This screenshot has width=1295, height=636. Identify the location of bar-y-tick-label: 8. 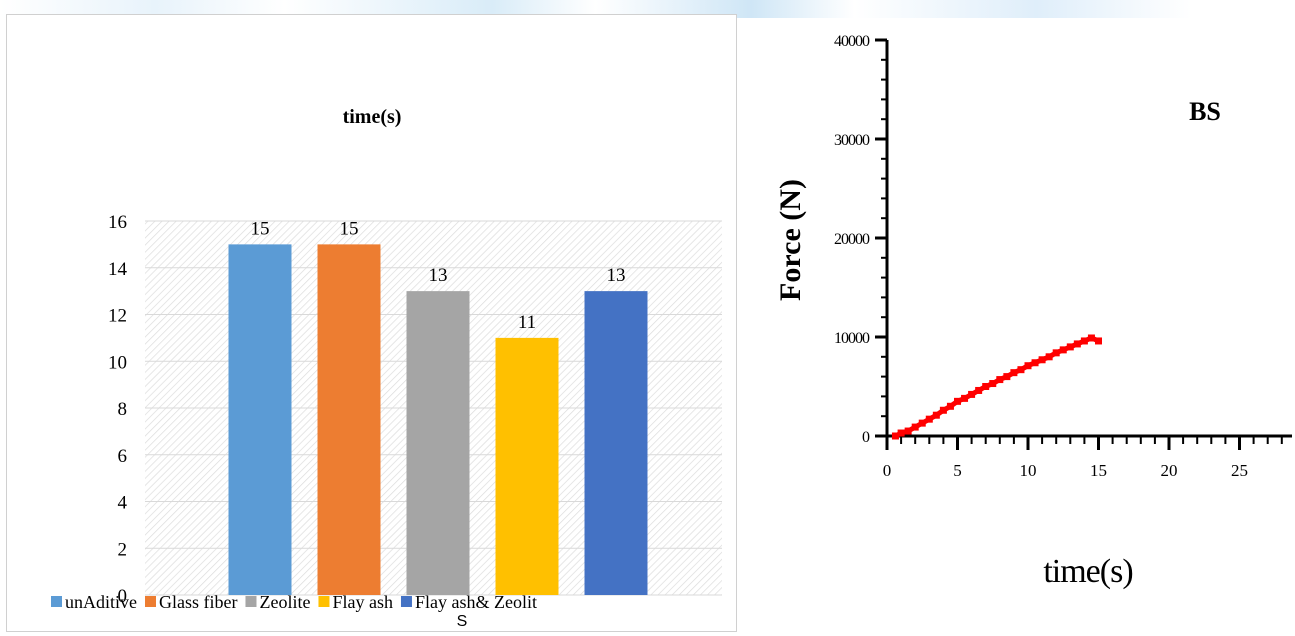
(123, 409).